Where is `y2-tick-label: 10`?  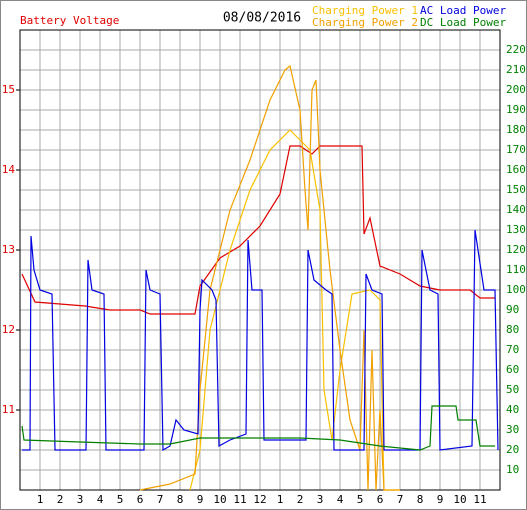
y2-tick-label: 10 is located at coordinates (512, 469).